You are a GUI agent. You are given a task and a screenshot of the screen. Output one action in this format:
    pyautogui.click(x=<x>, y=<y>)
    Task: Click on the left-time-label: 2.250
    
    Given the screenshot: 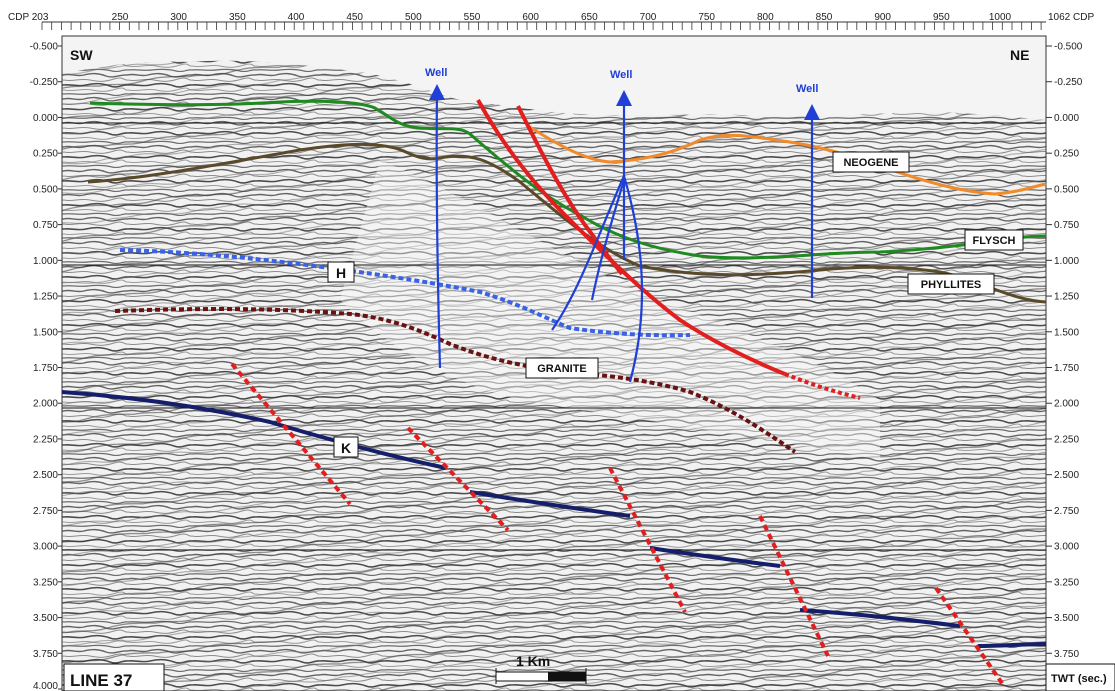 What is the action you would take?
    pyautogui.click(x=45, y=439)
    